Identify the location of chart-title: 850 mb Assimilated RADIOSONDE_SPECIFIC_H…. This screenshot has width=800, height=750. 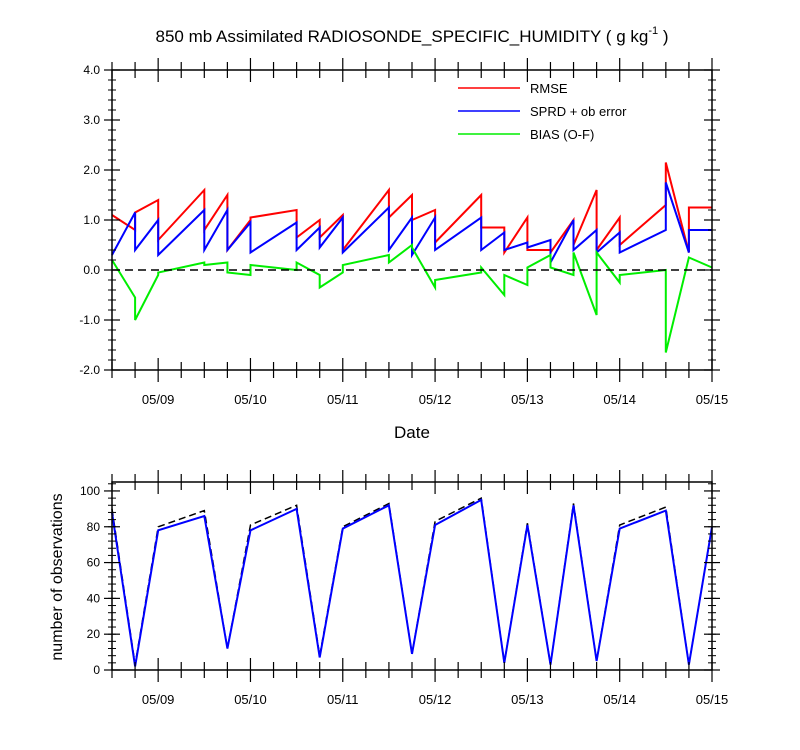
(412, 35).